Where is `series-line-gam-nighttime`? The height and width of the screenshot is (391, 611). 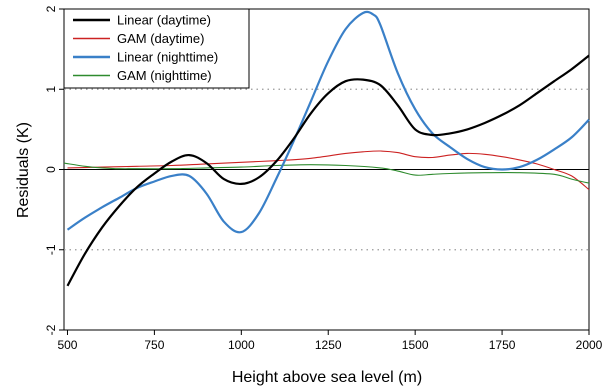
series-line-gam-nighttime is located at coordinates (326, 173).